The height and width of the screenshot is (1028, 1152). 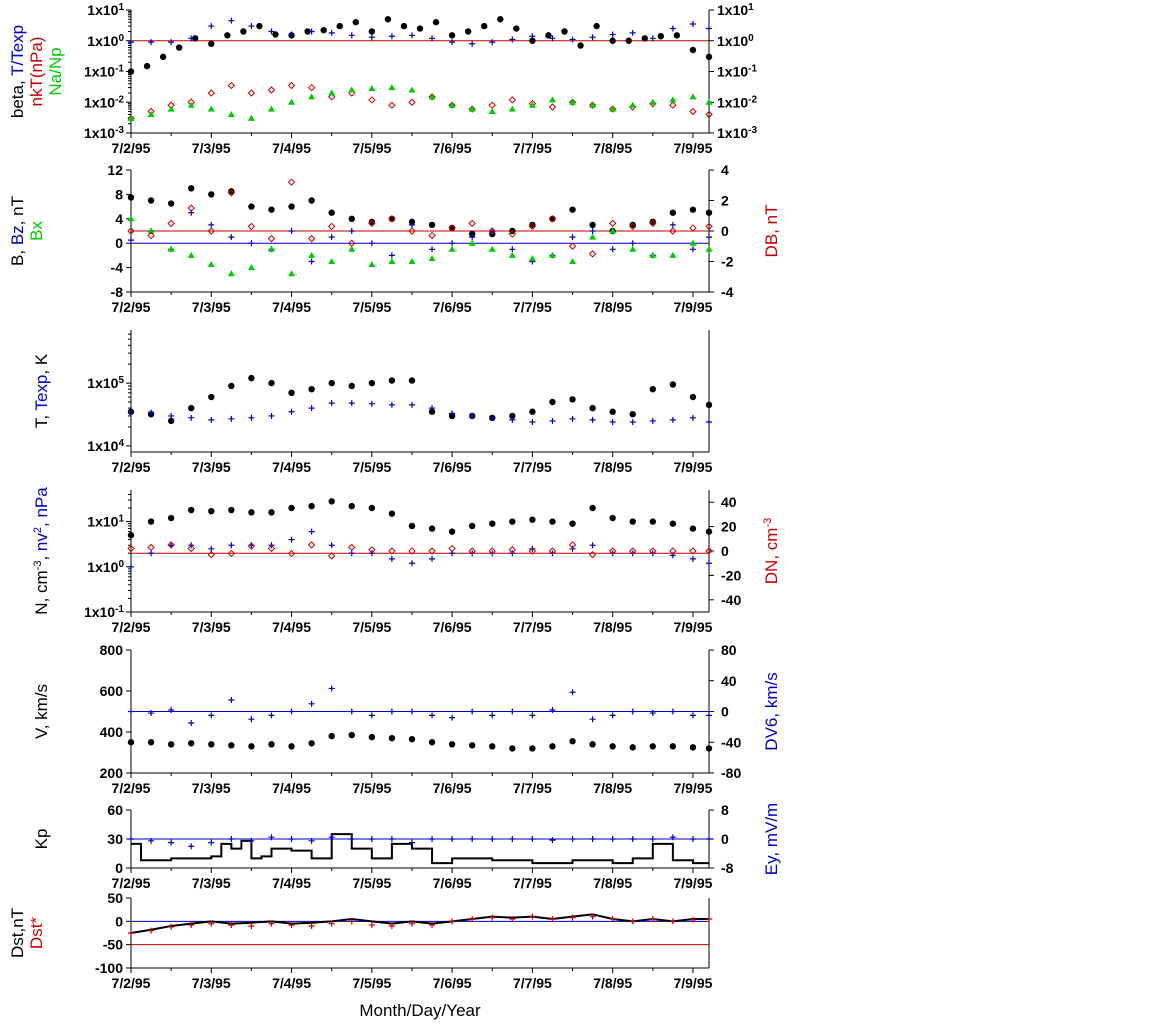 I want to click on right-y-tick-label: 80, so click(x=729, y=650).